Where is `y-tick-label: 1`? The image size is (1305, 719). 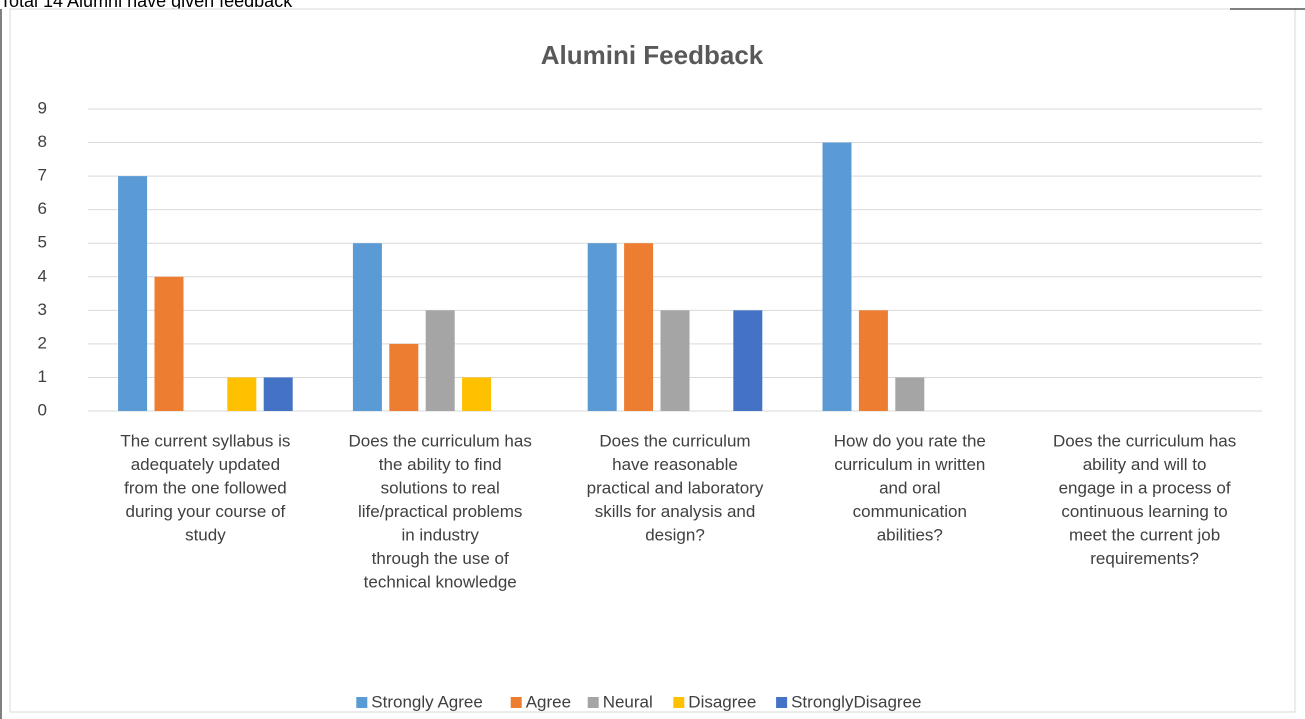
y-tick-label: 1 is located at coordinates (42, 376).